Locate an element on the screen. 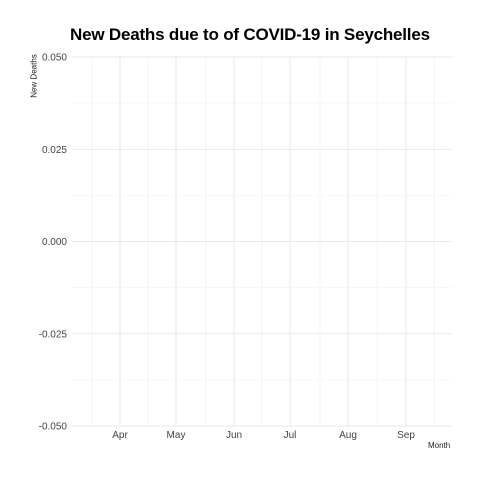 This screenshot has width=480, height=480. x-axis-label: Month is located at coordinates (439, 445).